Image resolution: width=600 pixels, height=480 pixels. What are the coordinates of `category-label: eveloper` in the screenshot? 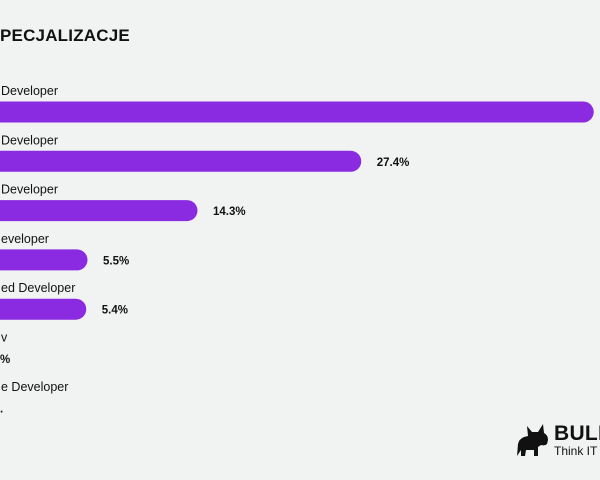 It's located at (25, 239).